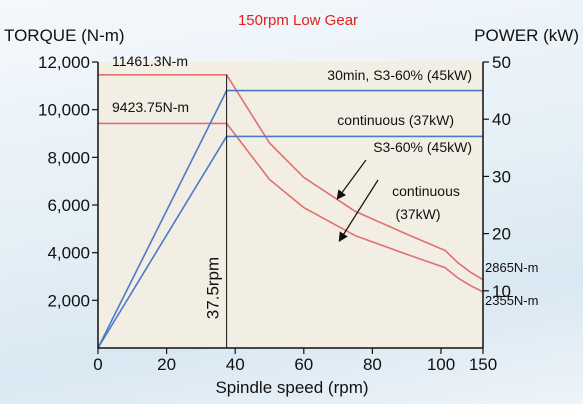 The height and width of the screenshot is (404, 583). What do you see at coordinates (511, 300) in the screenshot?
I see `torque-end-continuous-label: 2355N-m` at bounding box center [511, 300].